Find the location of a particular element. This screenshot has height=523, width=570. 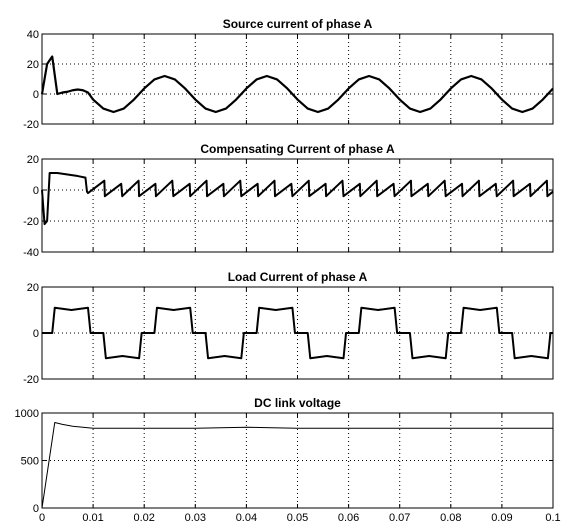

y-tick-label: 40 is located at coordinates (33, 35).